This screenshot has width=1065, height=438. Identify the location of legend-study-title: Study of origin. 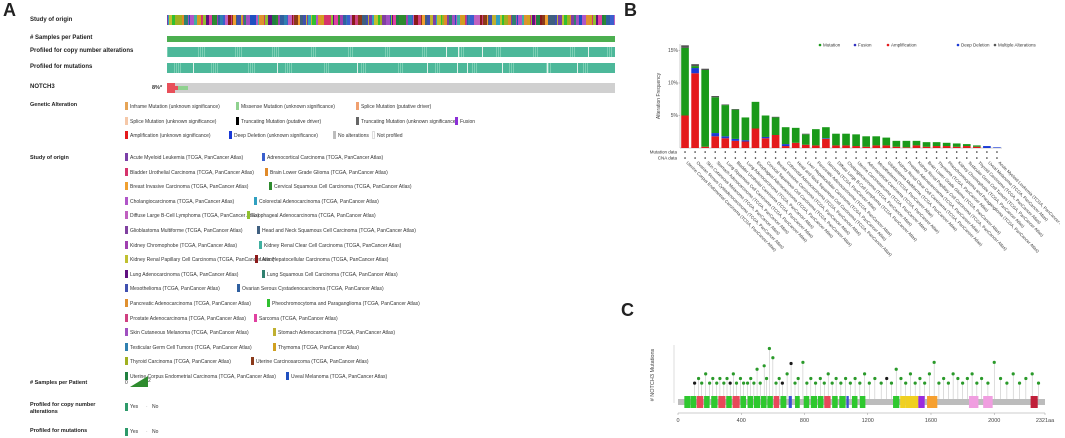
(49, 158).